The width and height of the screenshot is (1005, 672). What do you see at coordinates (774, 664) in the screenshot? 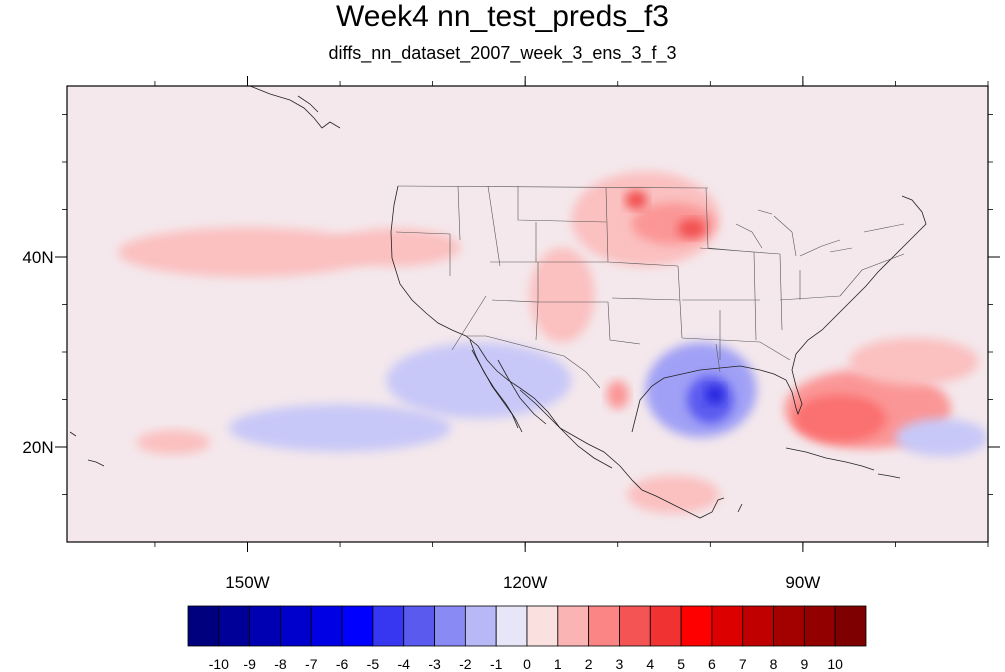
I see `colorbar-label: 8` at bounding box center [774, 664].